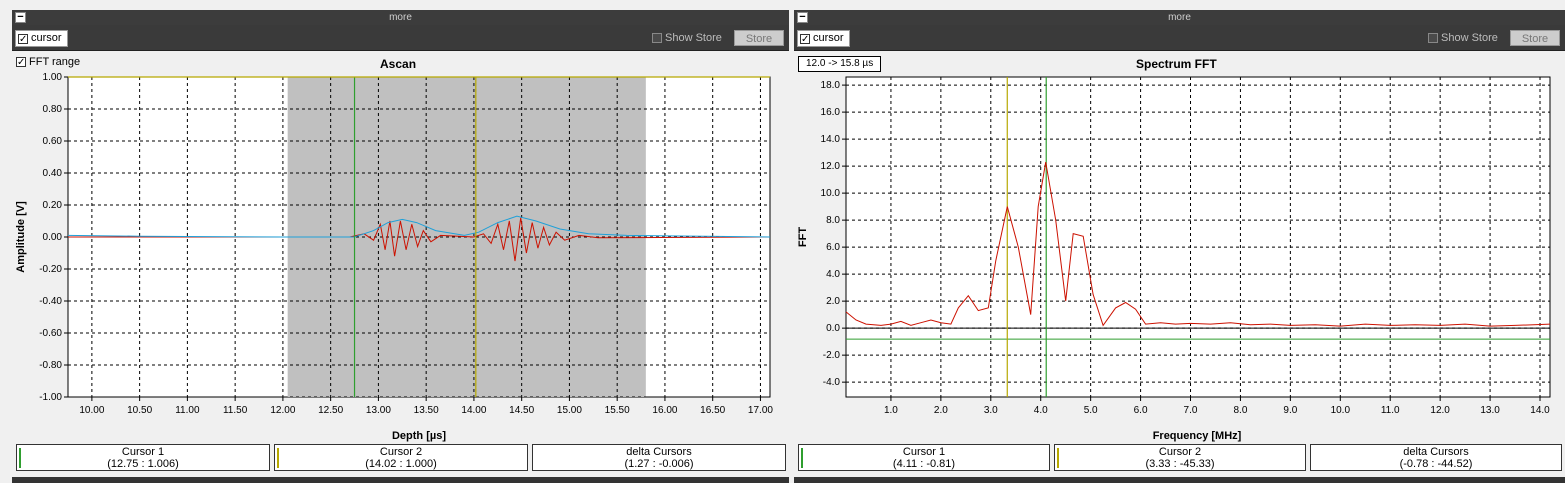  I want to click on x-tick-label: 15.00, so click(569, 410).